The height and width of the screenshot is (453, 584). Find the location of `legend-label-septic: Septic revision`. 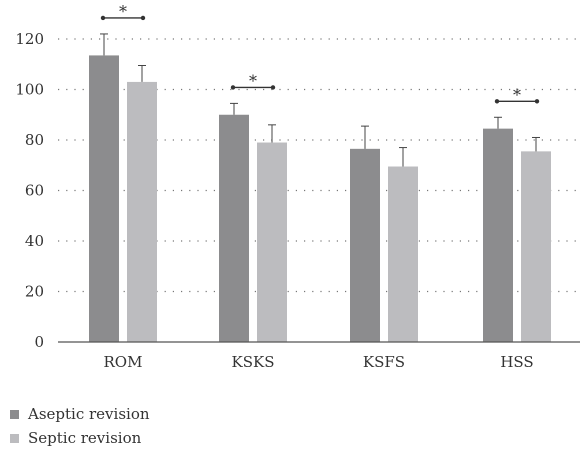

legend-label-septic: Septic revision is located at coordinates (85, 438).